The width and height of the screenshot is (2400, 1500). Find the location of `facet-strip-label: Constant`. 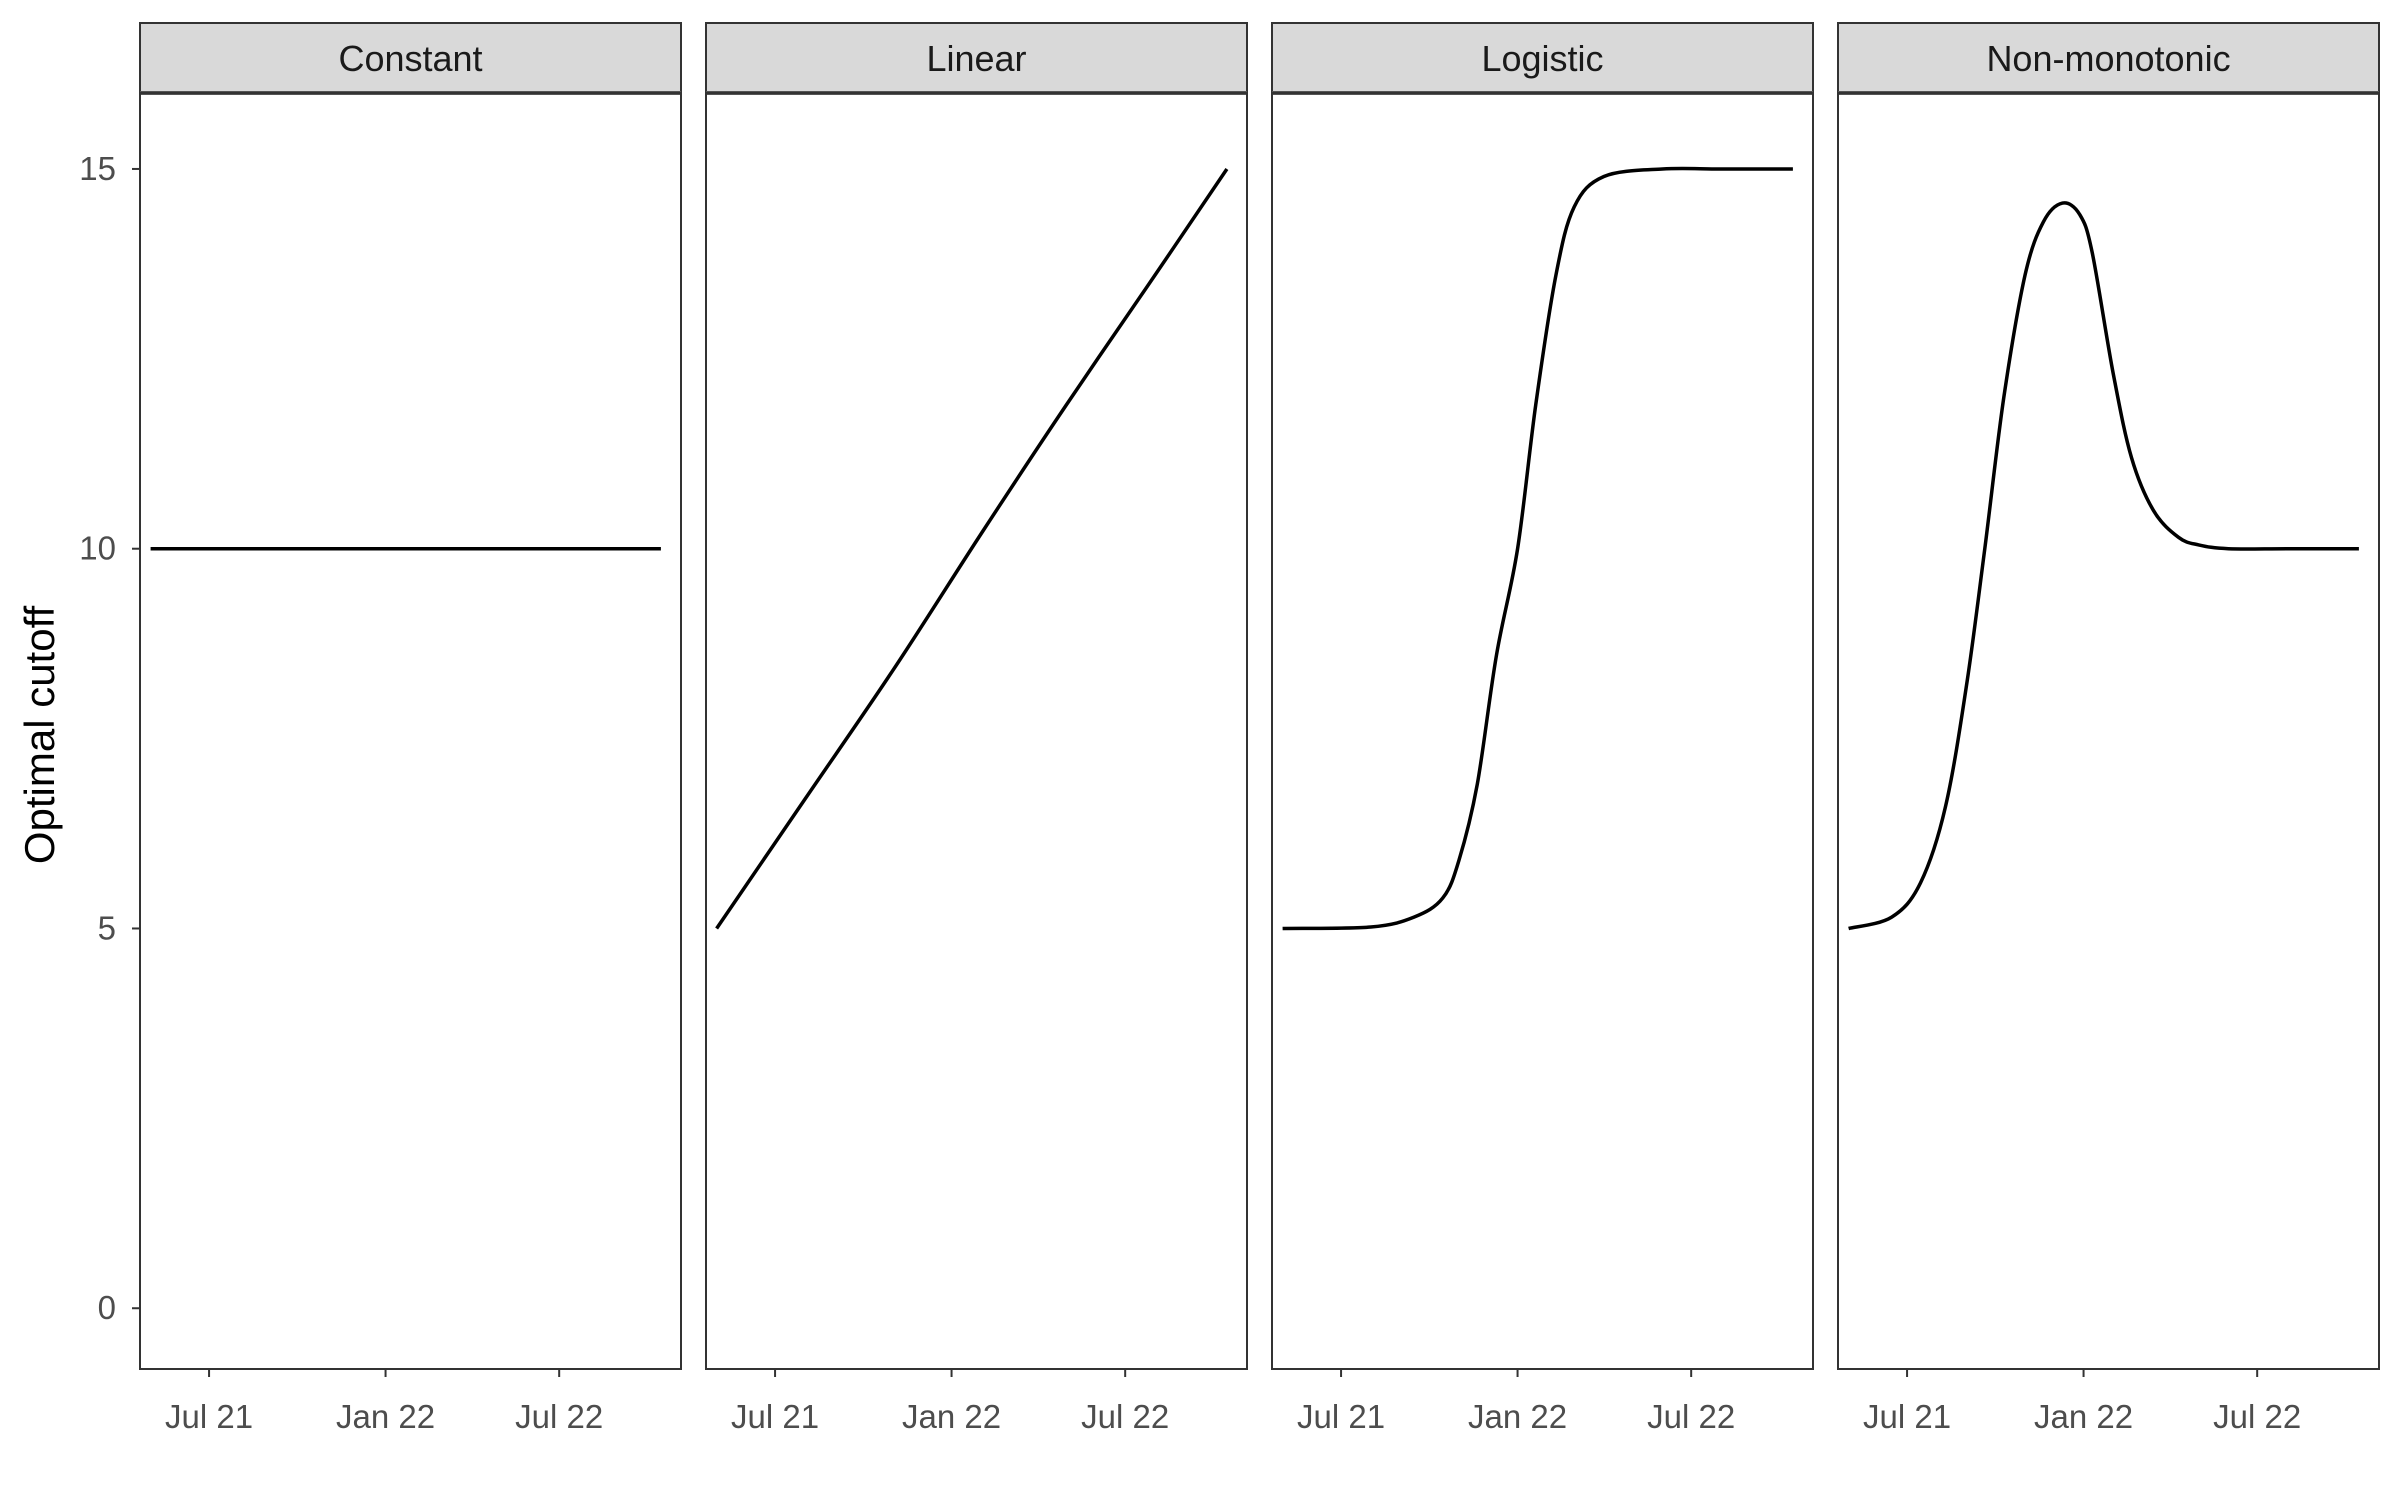

facet-strip-label: Constant is located at coordinates (410, 58).